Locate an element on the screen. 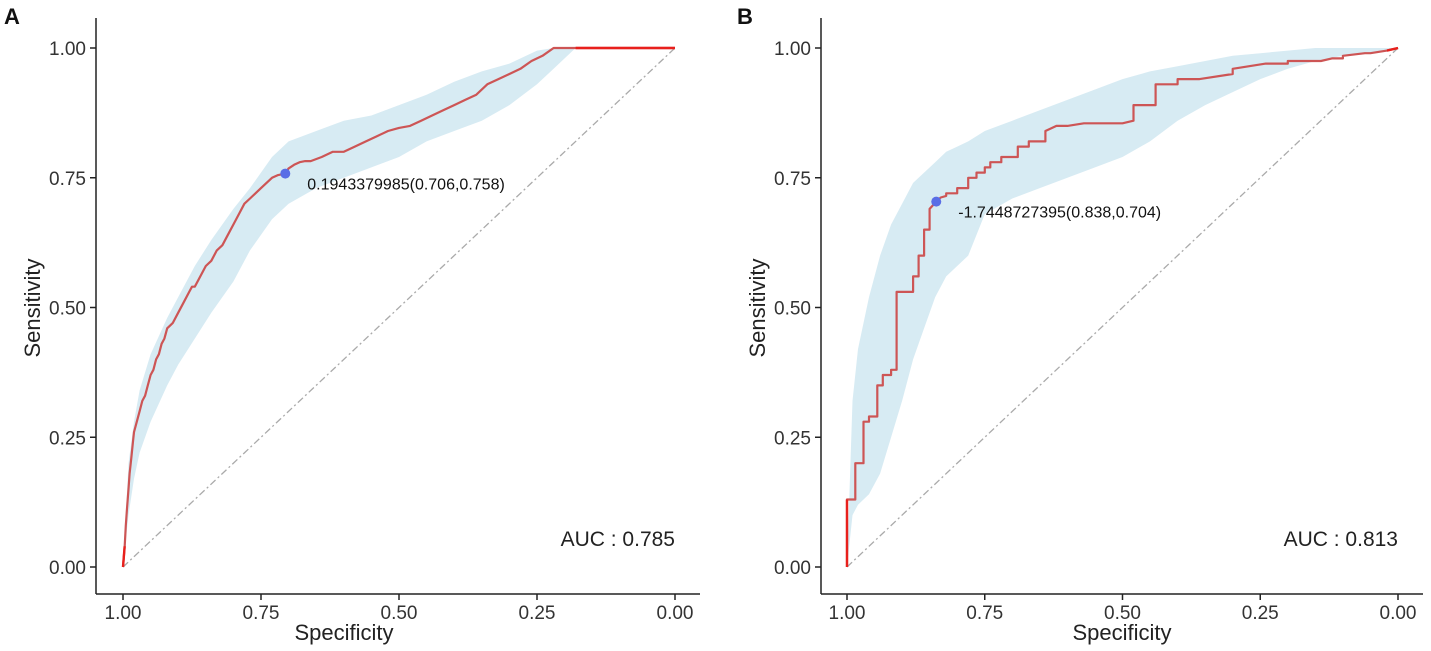 Image resolution: width=1431 pixels, height=651 pixels. panel-b-y-tick-label: 0.25 is located at coordinates (792, 438).